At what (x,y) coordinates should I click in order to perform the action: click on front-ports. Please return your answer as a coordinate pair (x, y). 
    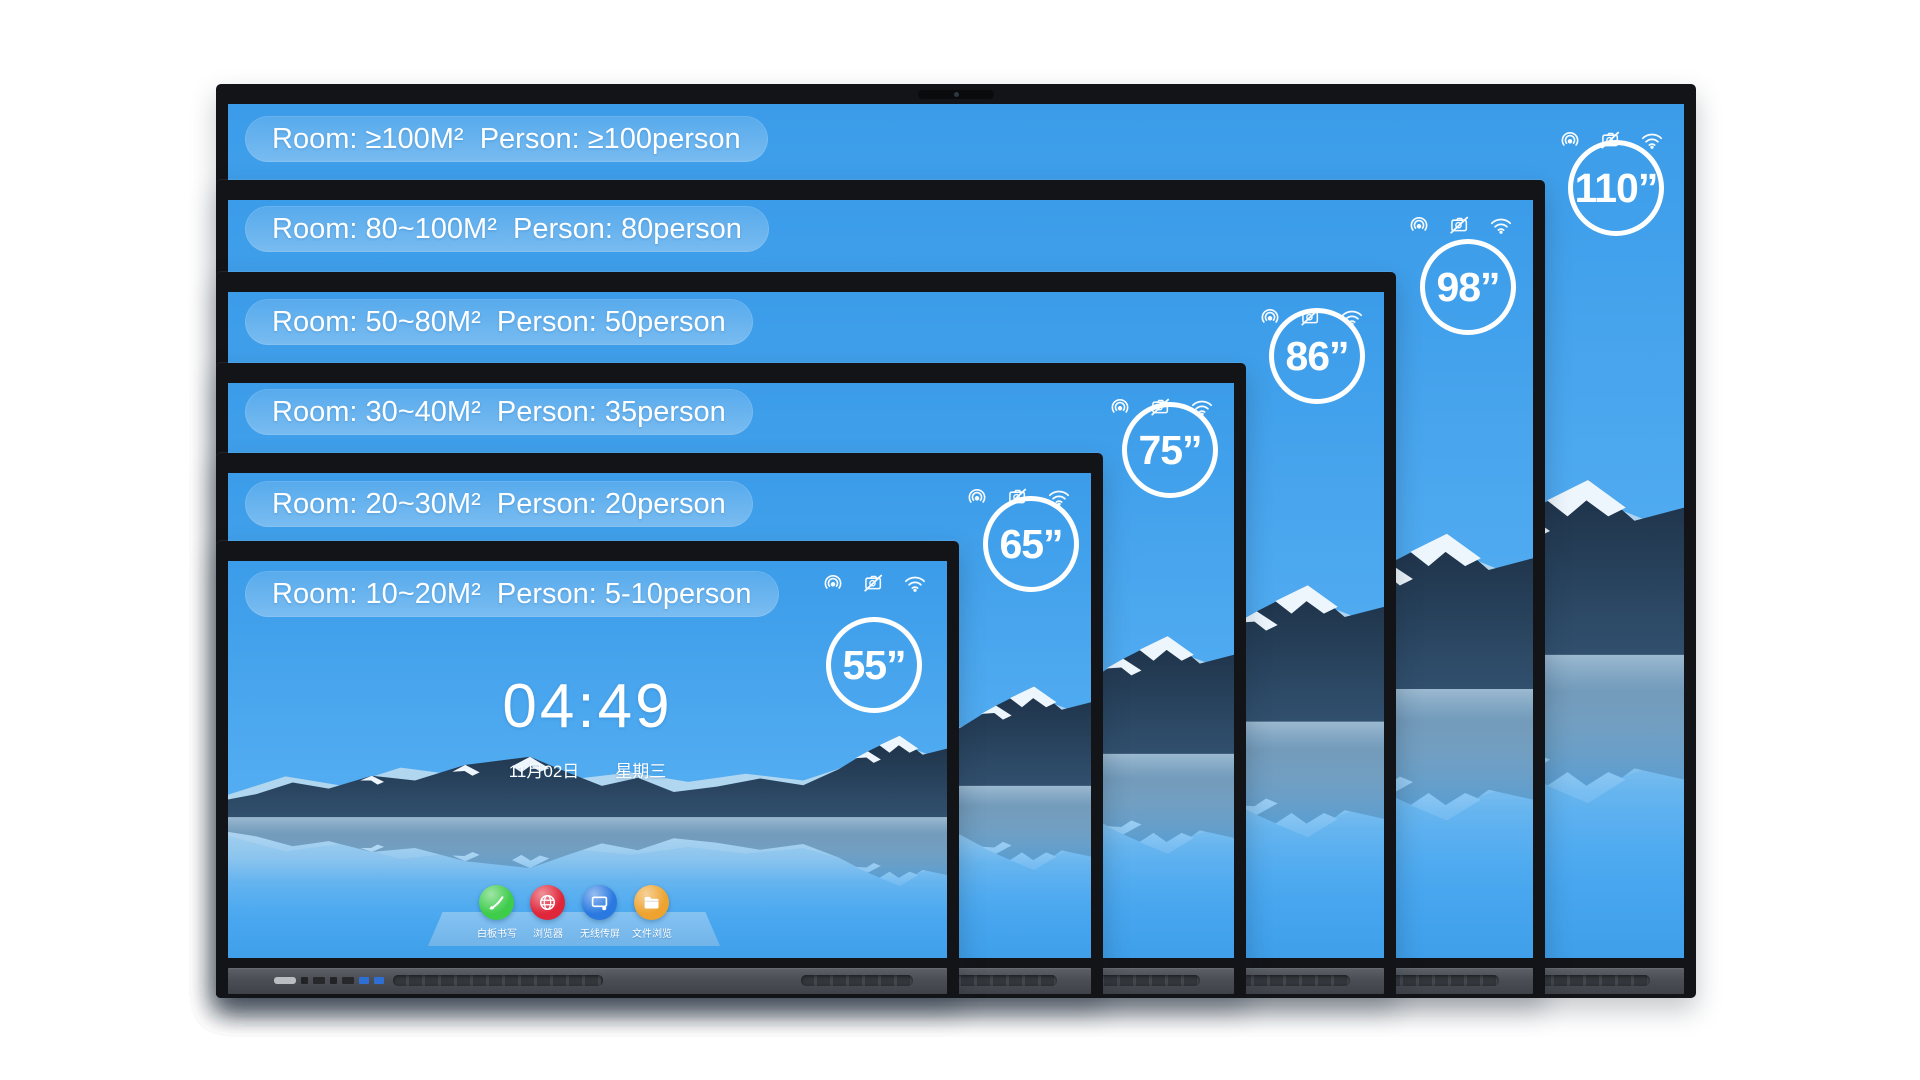
    Looking at the image, I should click on (329, 980).